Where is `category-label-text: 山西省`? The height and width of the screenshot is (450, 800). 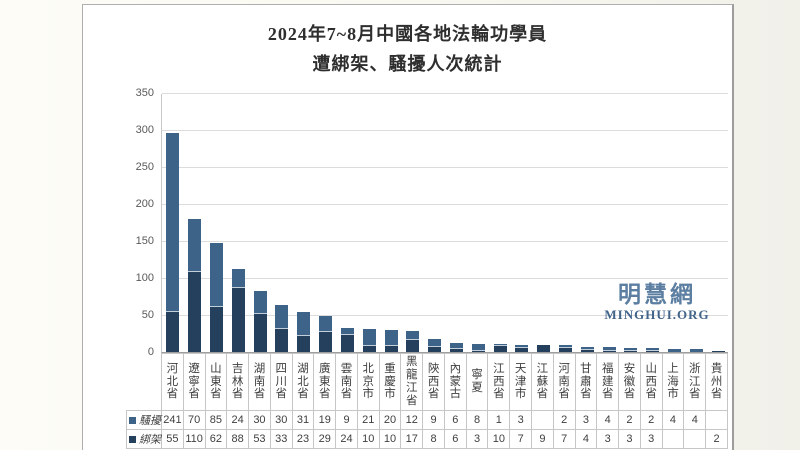
category-label-text: 山西省 is located at coordinates (651, 381).